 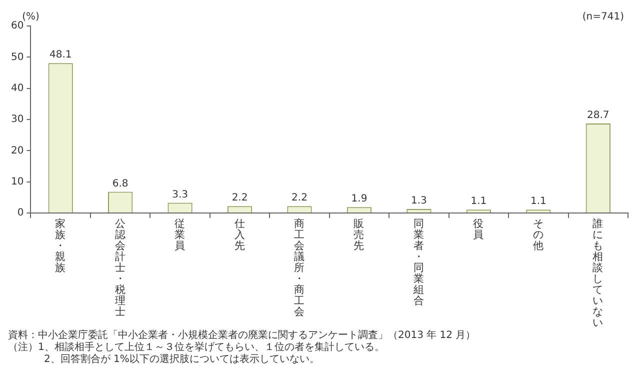 What do you see at coordinates (419, 201) in the screenshot?
I see `data-label: 1.3` at bounding box center [419, 201].